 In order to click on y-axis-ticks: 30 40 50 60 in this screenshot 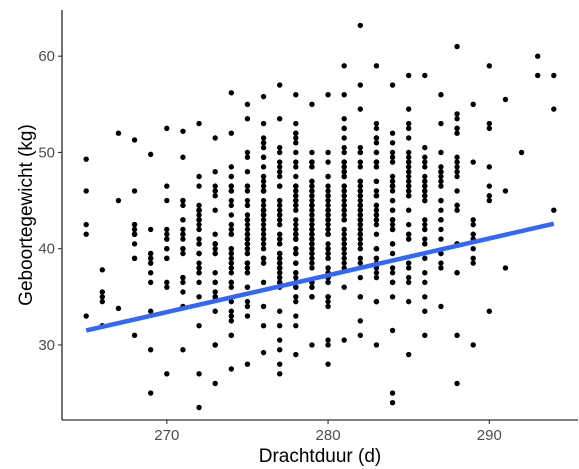, I will do `click(50, 201)`.